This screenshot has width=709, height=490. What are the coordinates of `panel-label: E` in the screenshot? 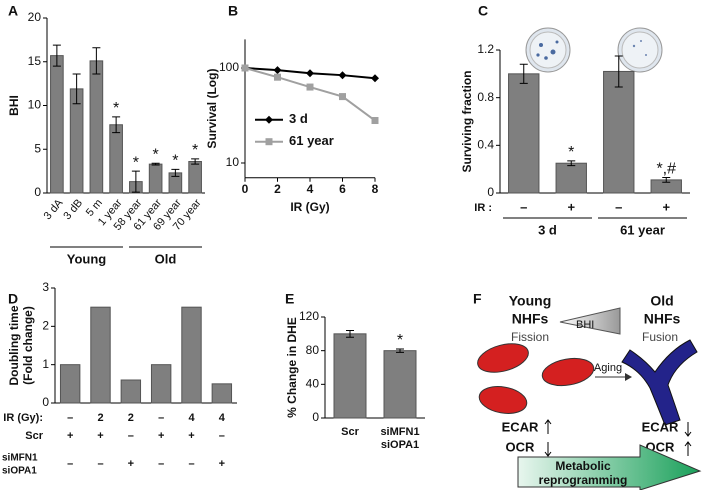 It's located at (289, 299).